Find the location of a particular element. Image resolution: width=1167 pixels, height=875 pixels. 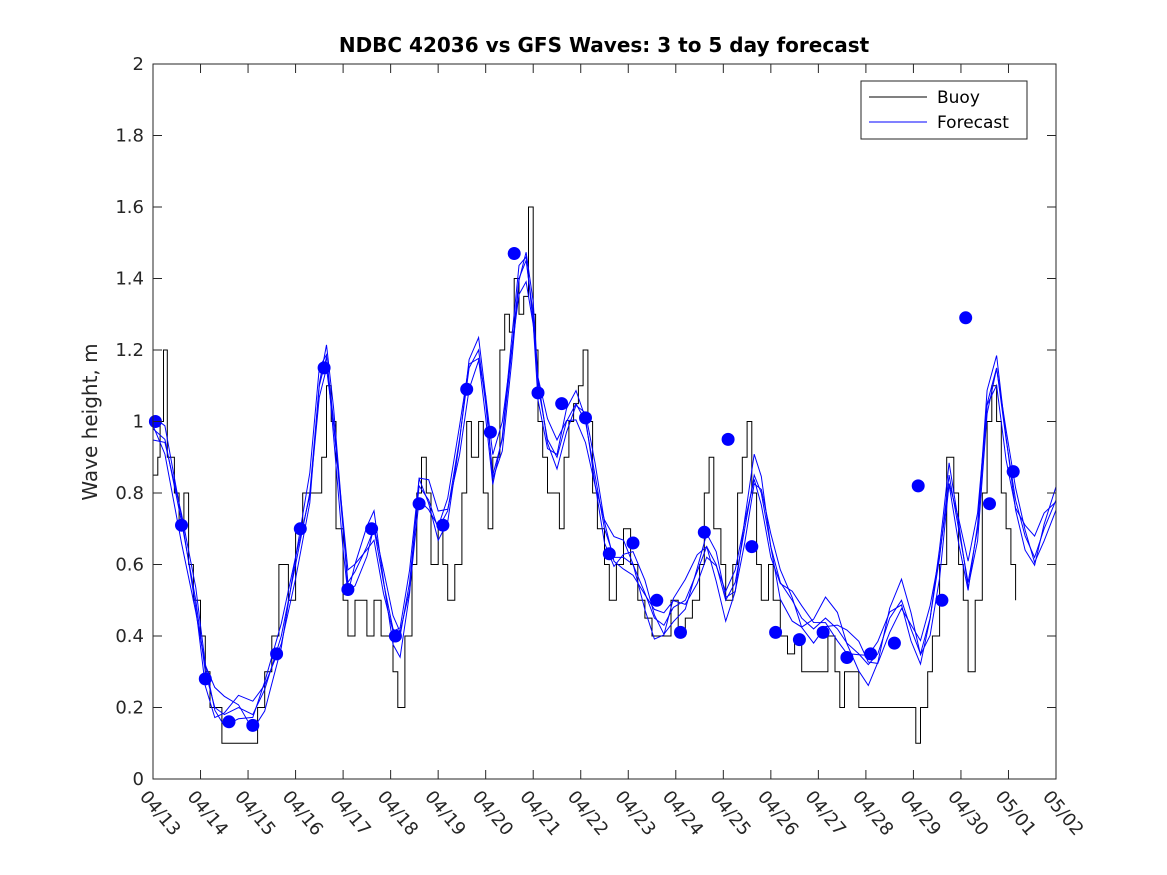

y-tick-label: 0 is located at coordinates (138, 779).